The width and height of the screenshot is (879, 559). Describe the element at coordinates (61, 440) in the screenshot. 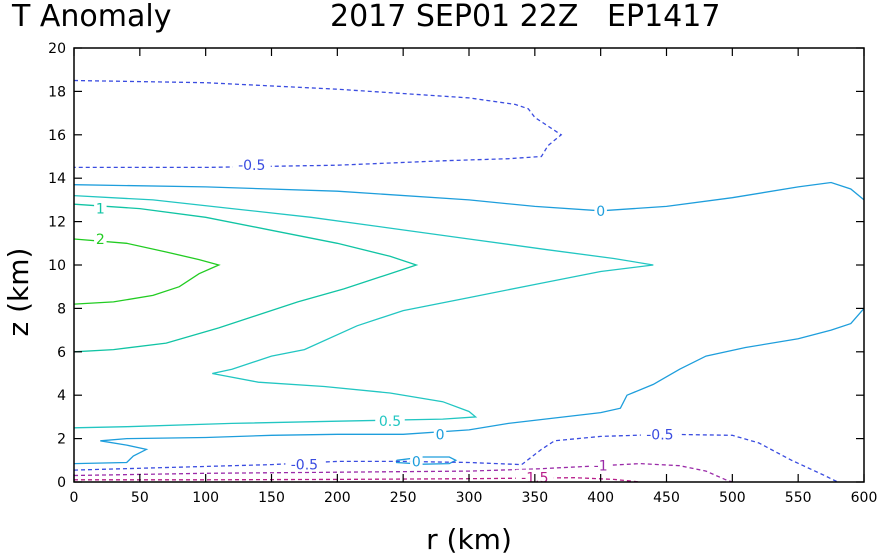

I see `y-tick-label-1: 2` at that location.